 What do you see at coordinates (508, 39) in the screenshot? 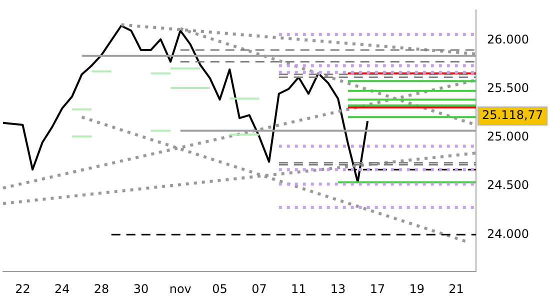
I see `y-tick-label: 26.000` at bounding box center [508, 39].